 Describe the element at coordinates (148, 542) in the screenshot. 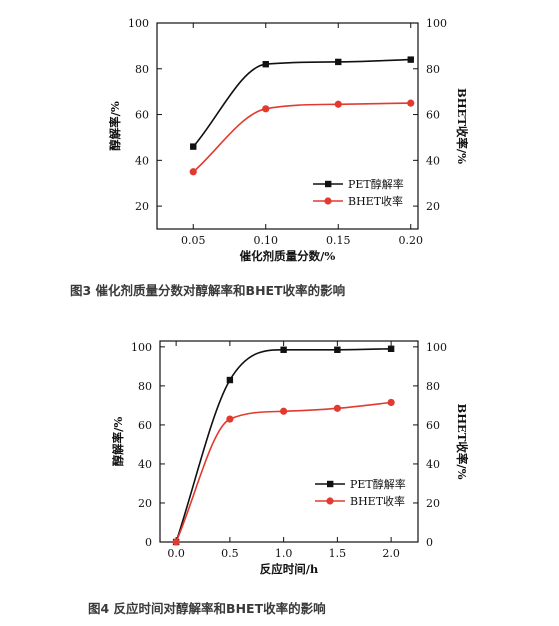

I see `y-tick-label: 0` at that location.